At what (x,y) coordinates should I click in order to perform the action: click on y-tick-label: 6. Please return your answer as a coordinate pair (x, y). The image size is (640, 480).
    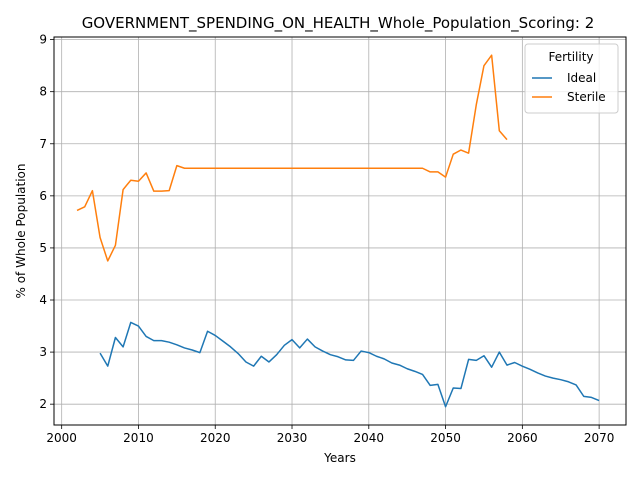
    Looking at the image, I should click on (43, 196).